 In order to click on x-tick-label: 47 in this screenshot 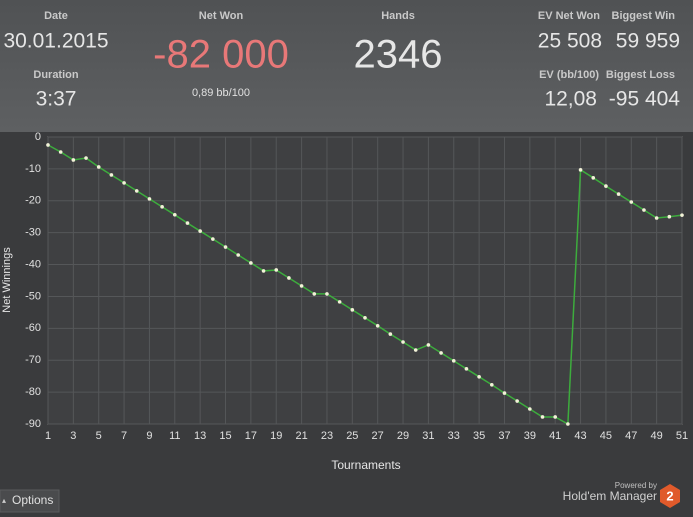, I will do `click(631, 436)`.